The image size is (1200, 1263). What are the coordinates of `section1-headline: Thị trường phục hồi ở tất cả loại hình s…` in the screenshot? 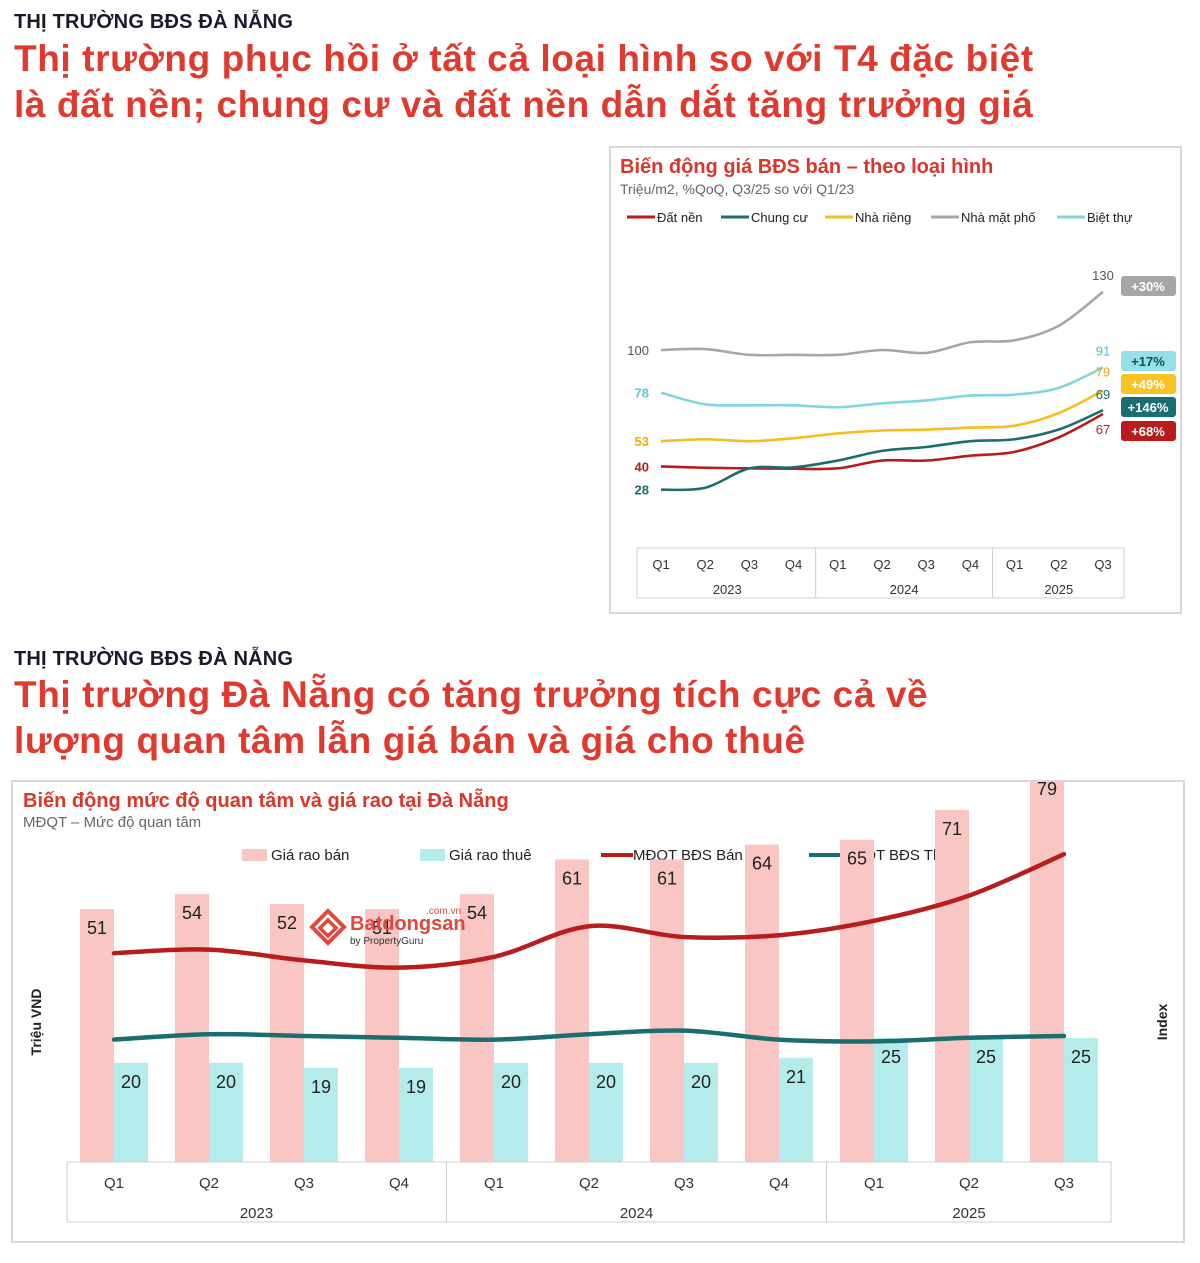 It's located at (524, 82).